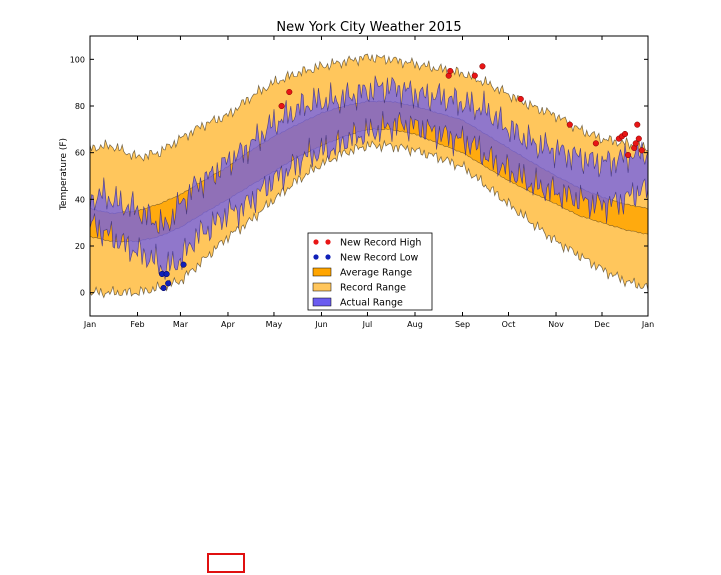 This screenshot has width=721, height=575. Describe the element at coordinates (379, 258) in the screenshot. I see `legend-label: New Record Low` at that location.